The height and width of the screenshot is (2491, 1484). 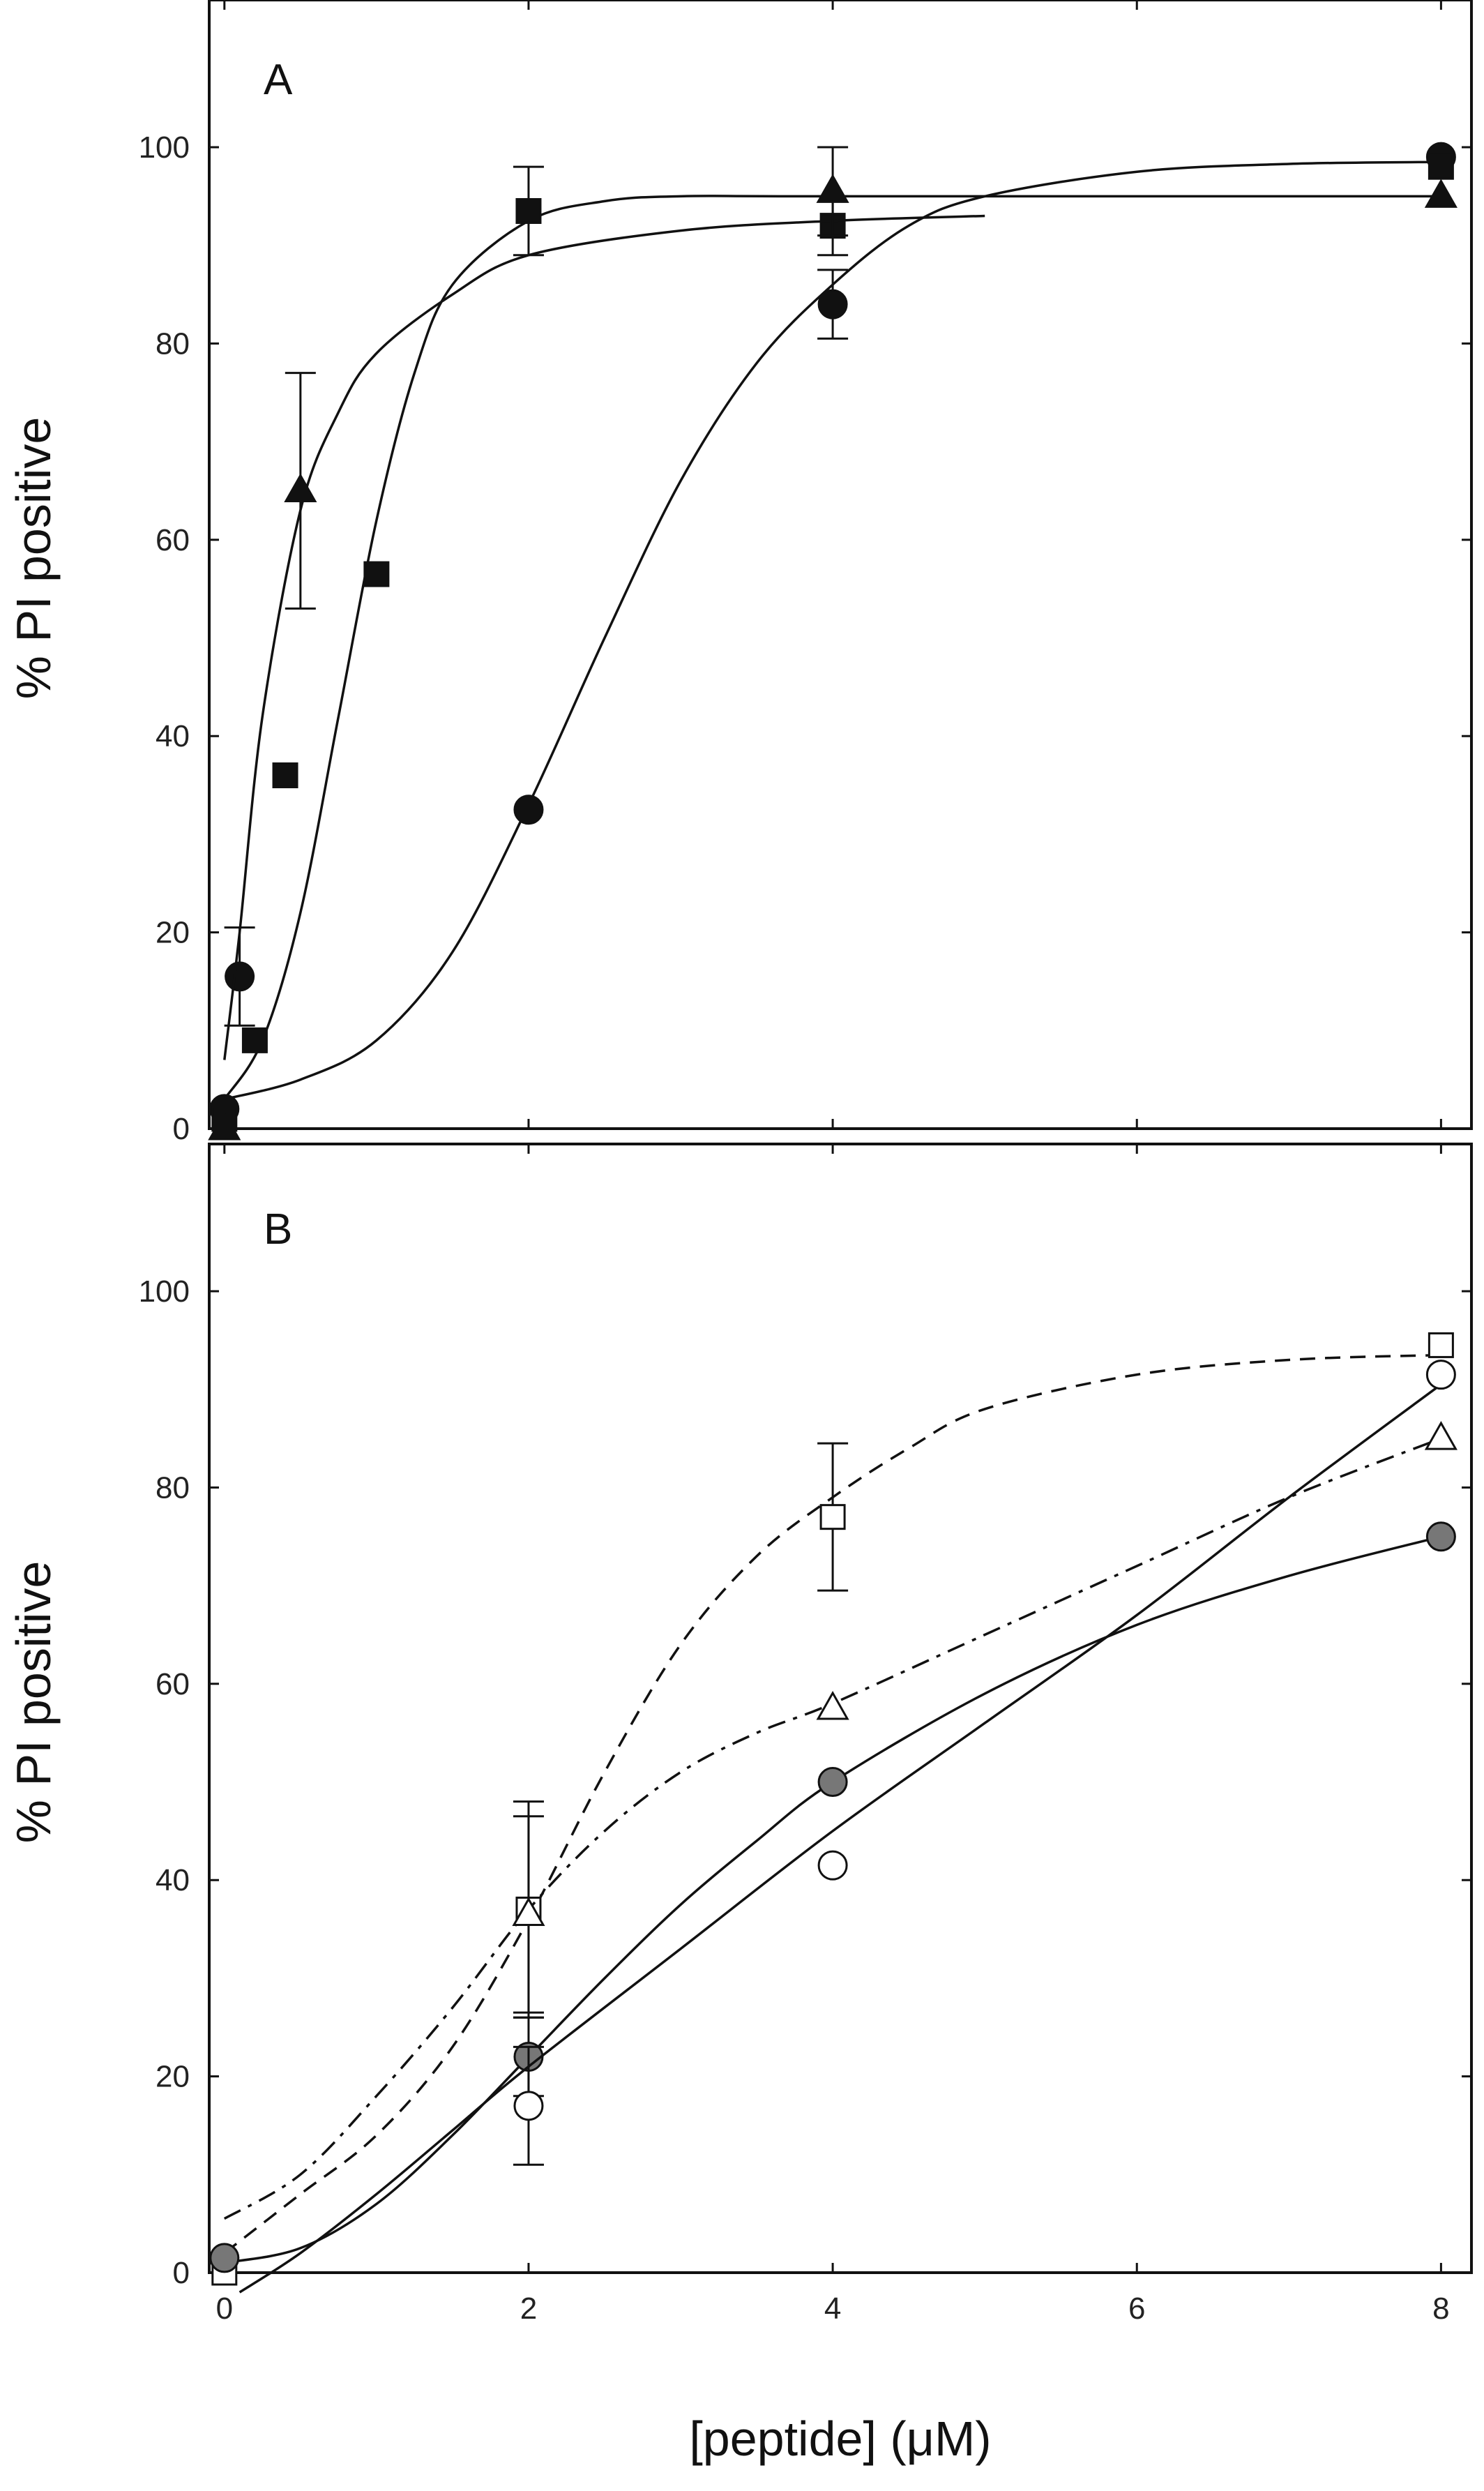 What do you see at coordinates (528, 2308) in the screenshot?
I see `panel-b-x-tick-label: 2` at bounding box center [528, 2308].